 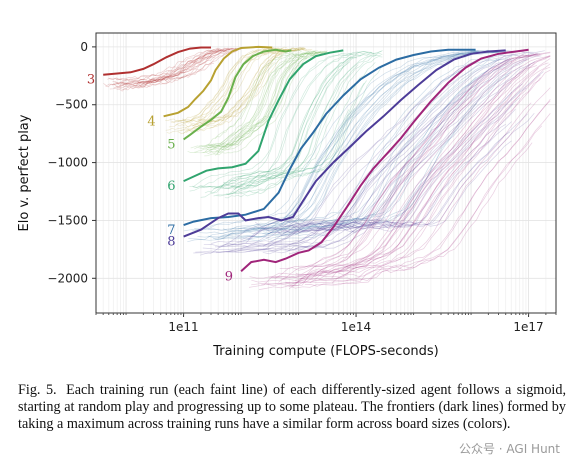 I want to click on series-label-5: 5, so click(x=171, y=144).